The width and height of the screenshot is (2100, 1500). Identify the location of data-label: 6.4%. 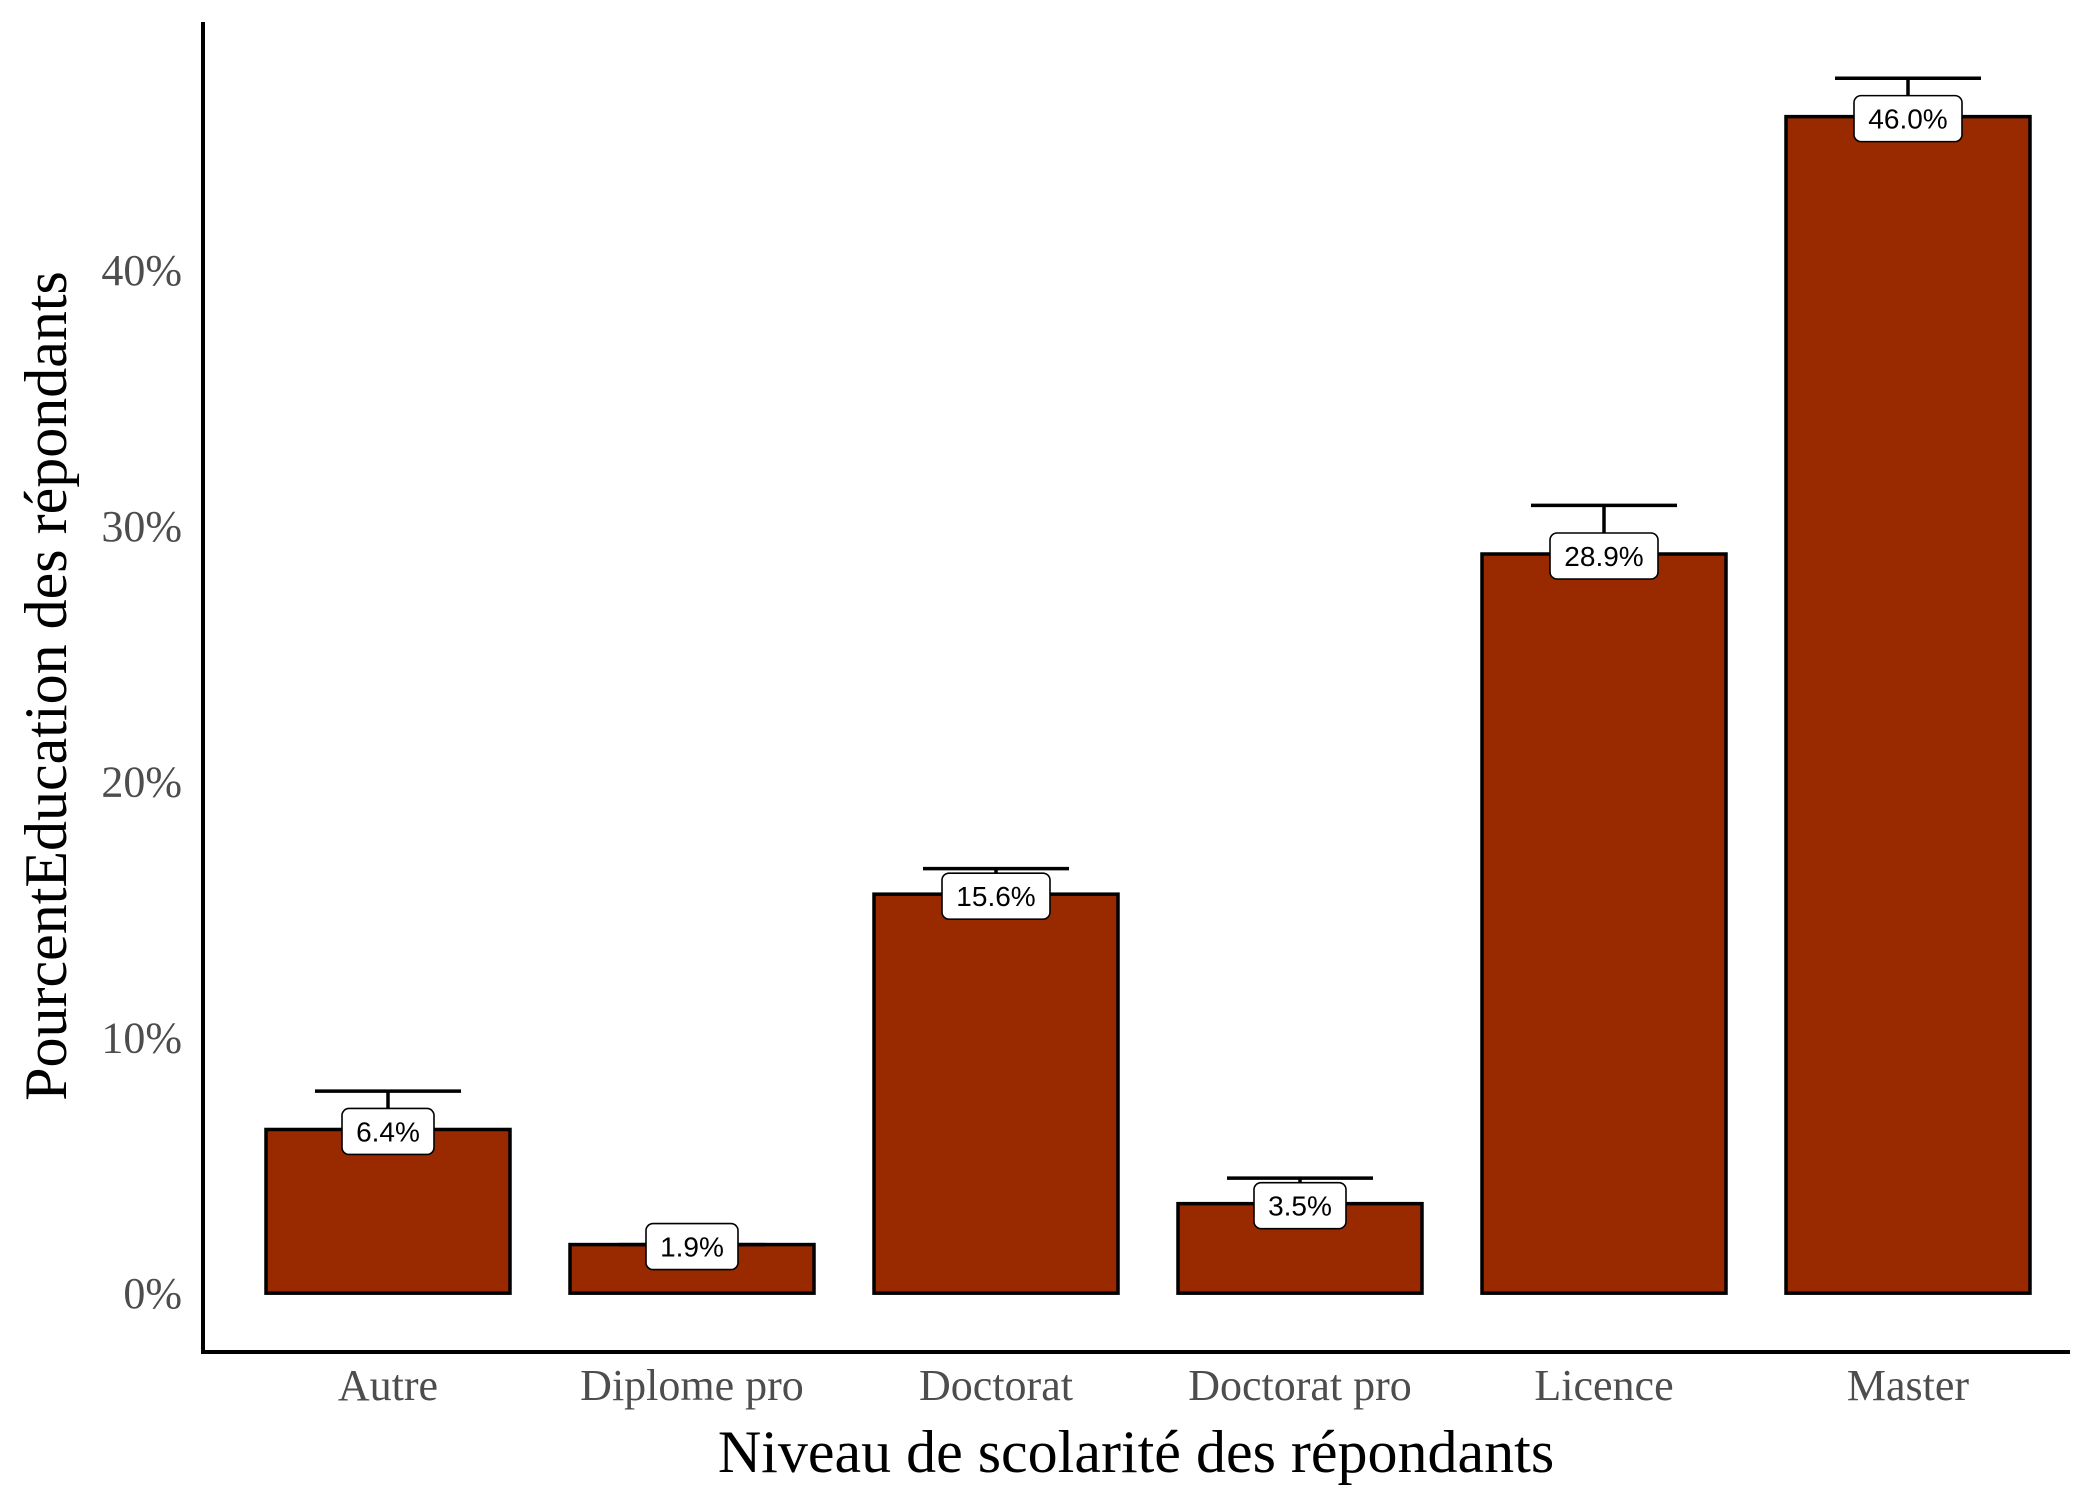
(388, 1131).